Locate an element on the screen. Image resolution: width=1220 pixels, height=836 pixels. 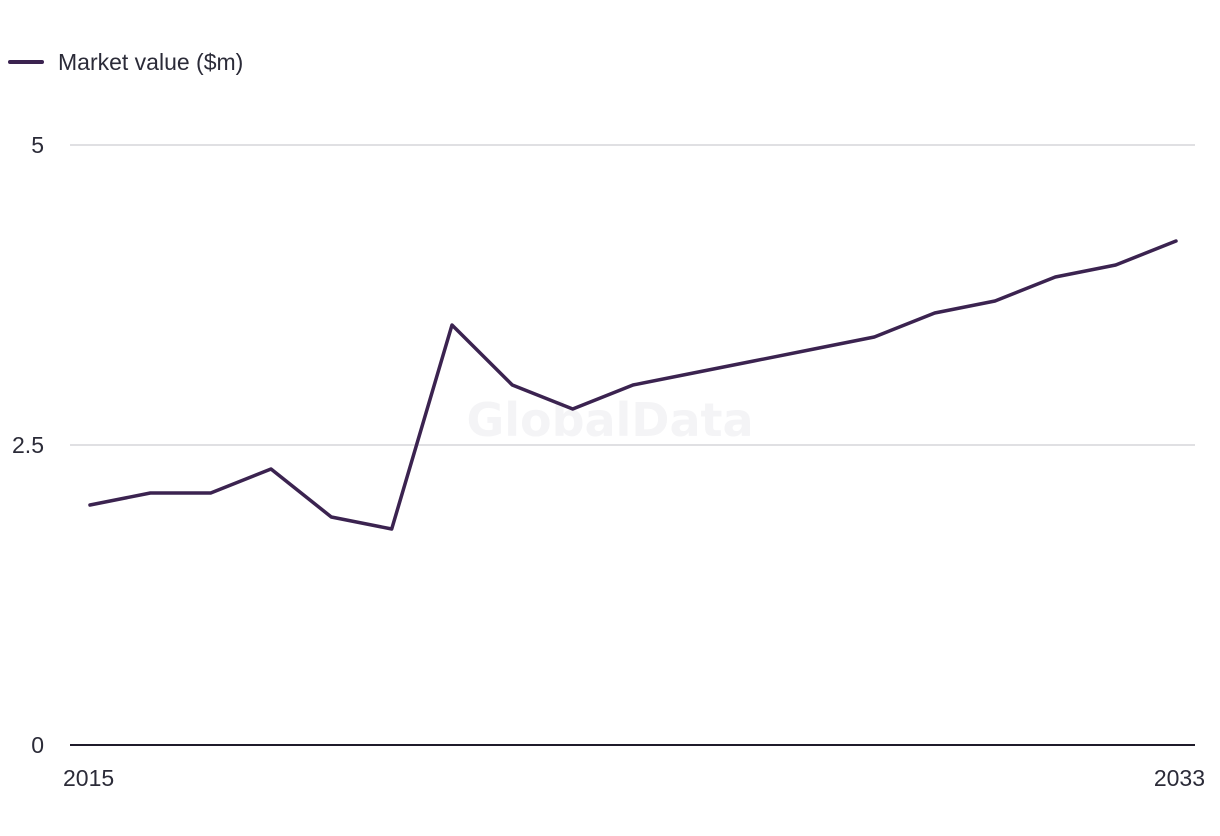
y-tick-label: 5 is located at coordinates (37, 145).